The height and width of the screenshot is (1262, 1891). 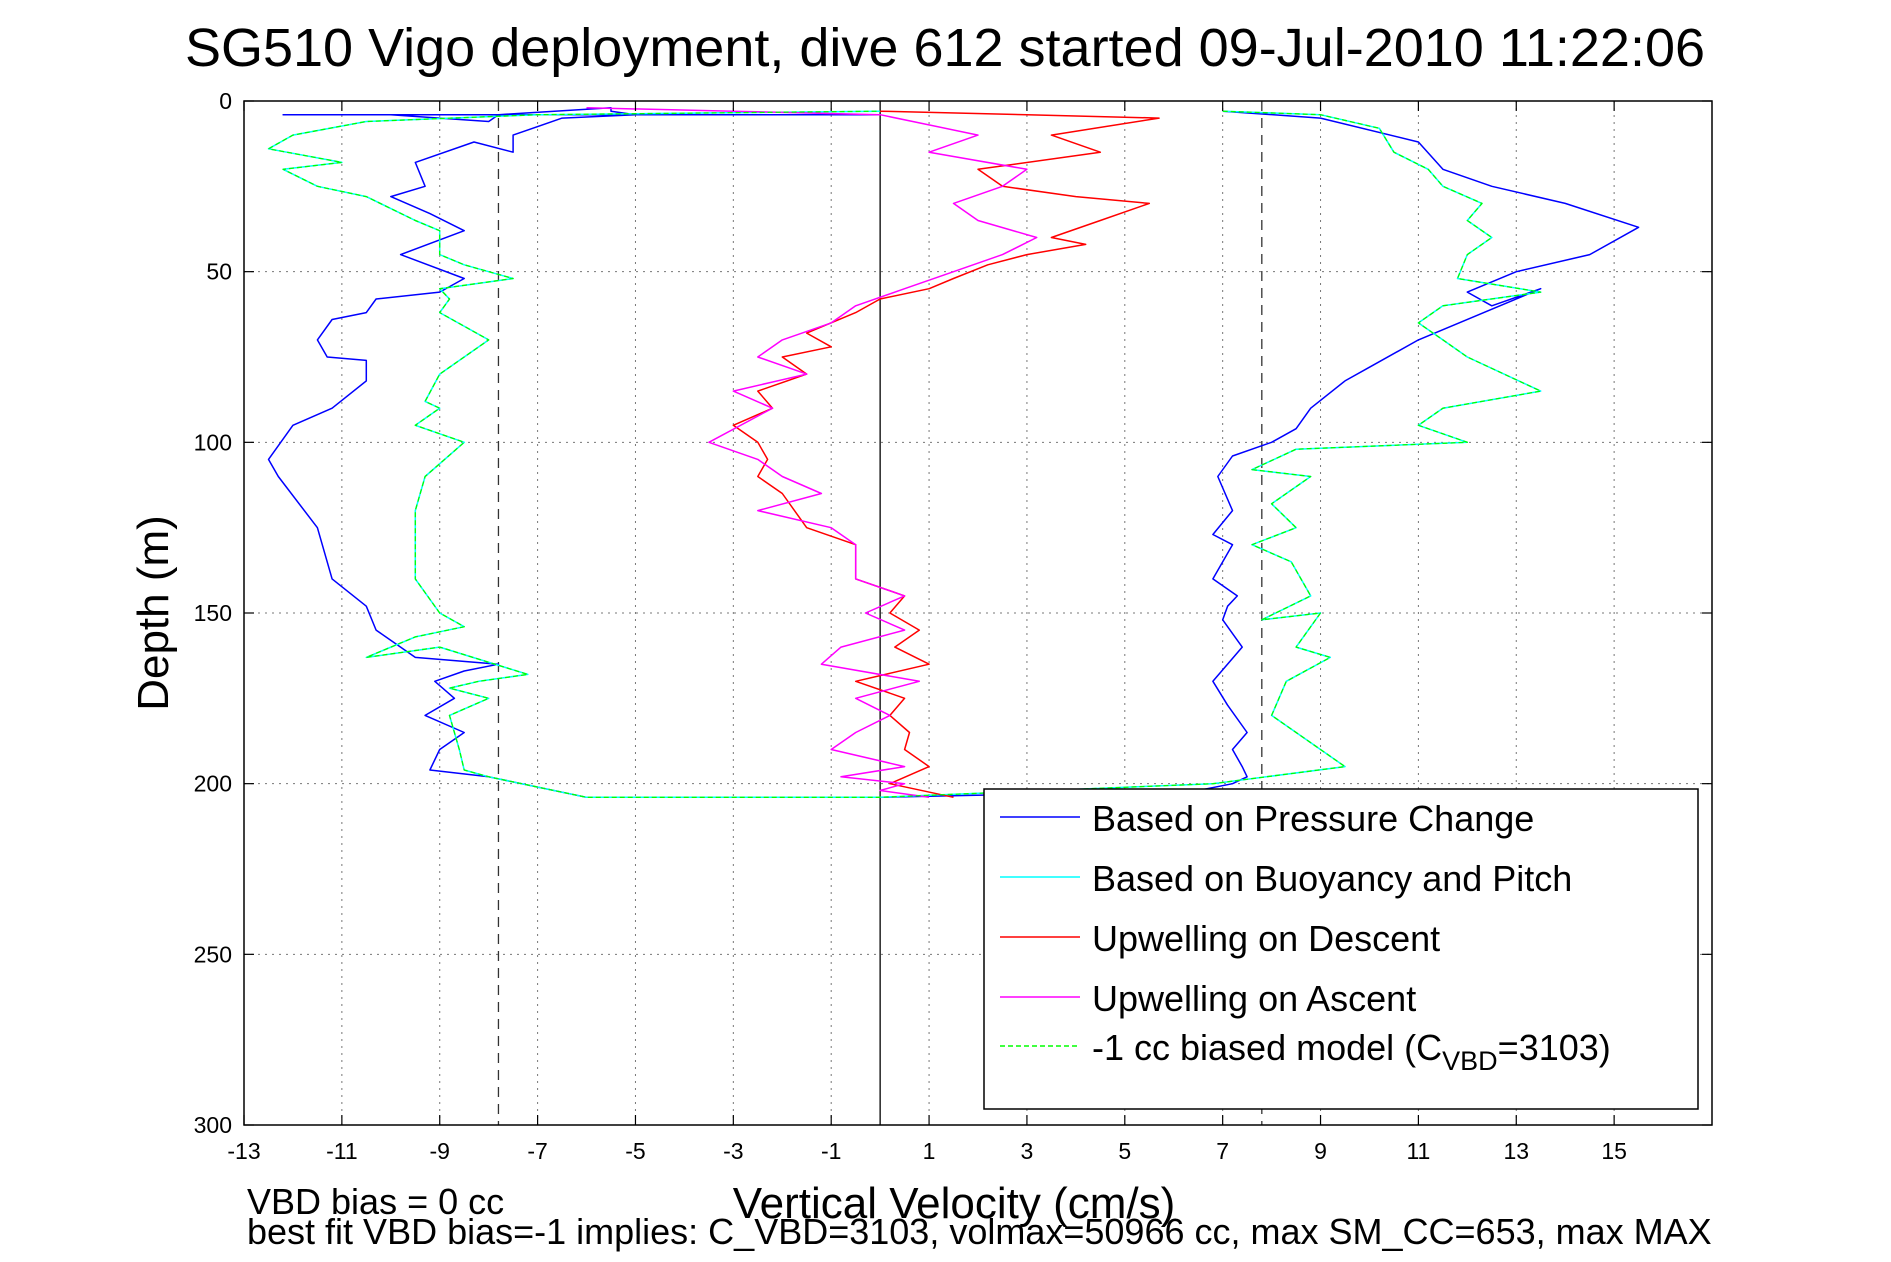 What do you see at coordinates (635, 1151) in the screenshot?
I see `x-tick-label: -5` at bounding box center [635, 1151].